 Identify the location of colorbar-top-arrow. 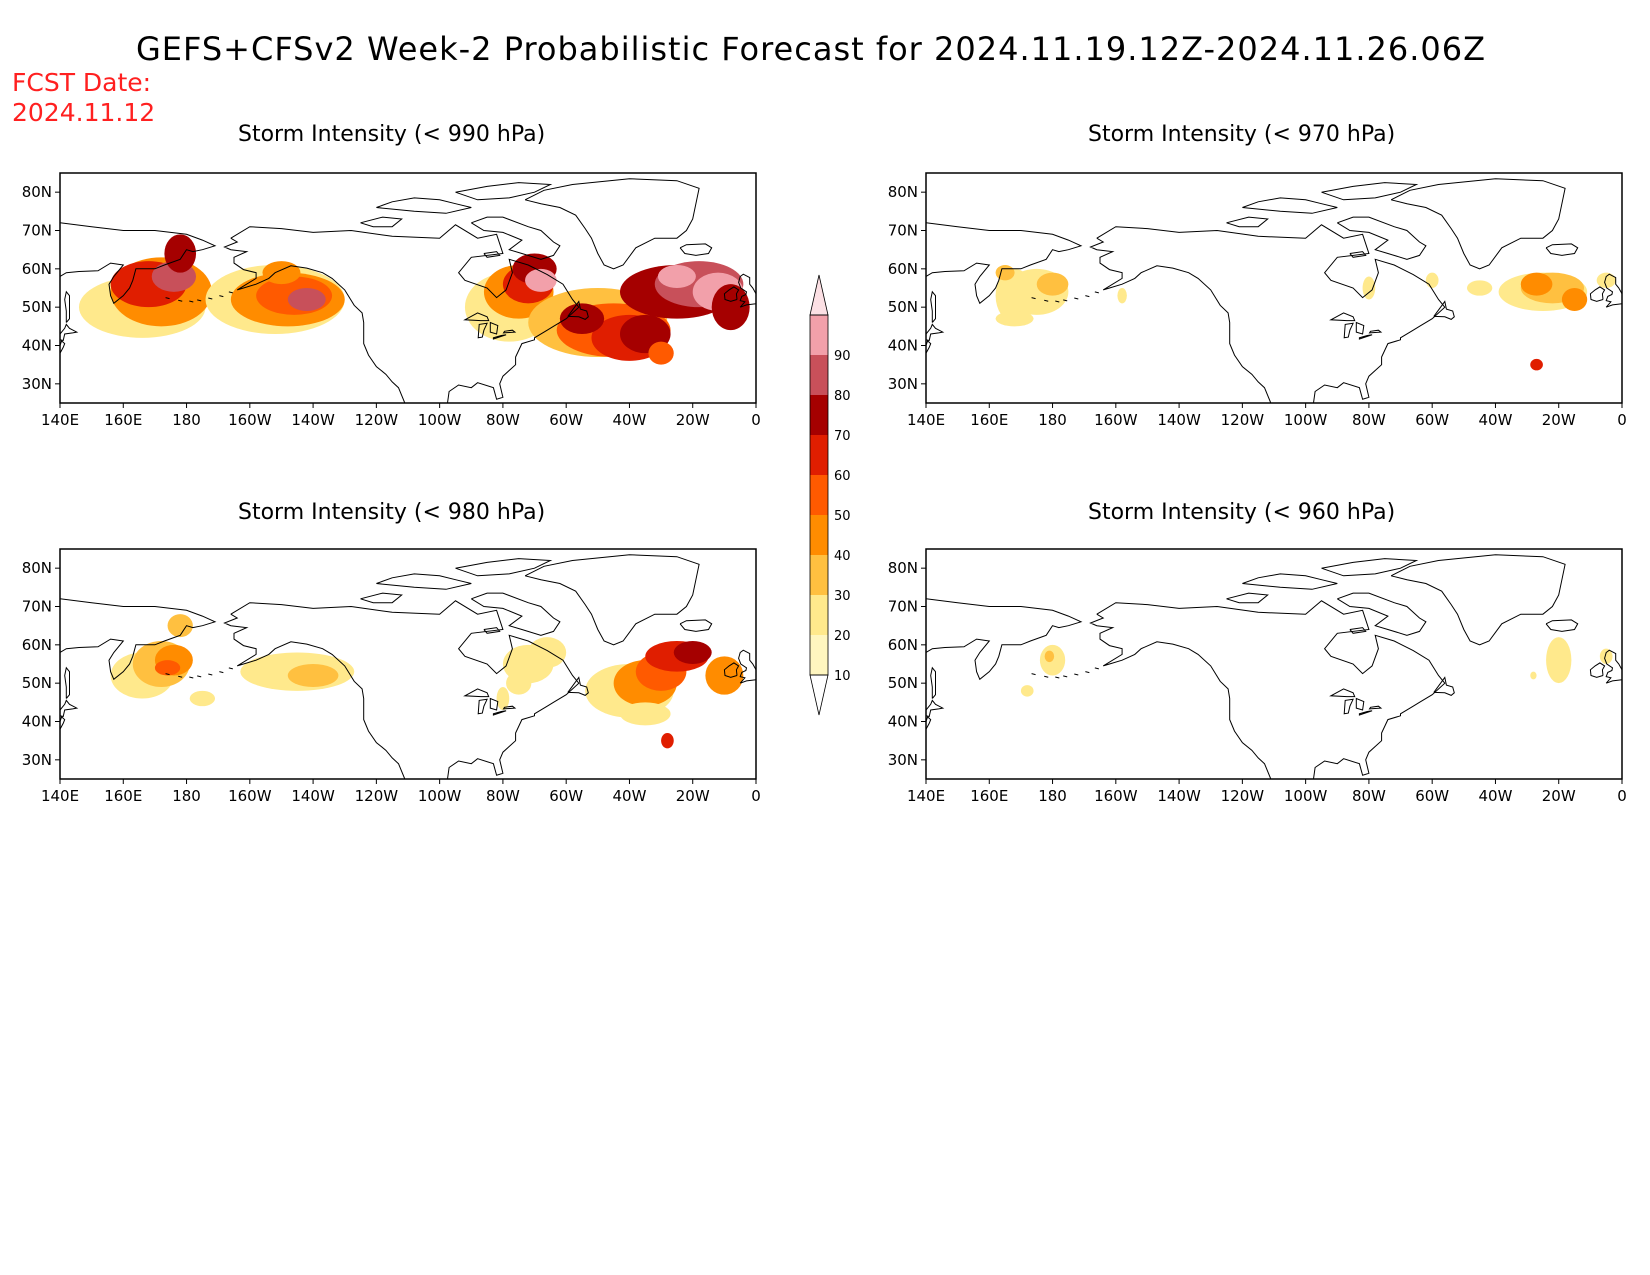
(819, 295).